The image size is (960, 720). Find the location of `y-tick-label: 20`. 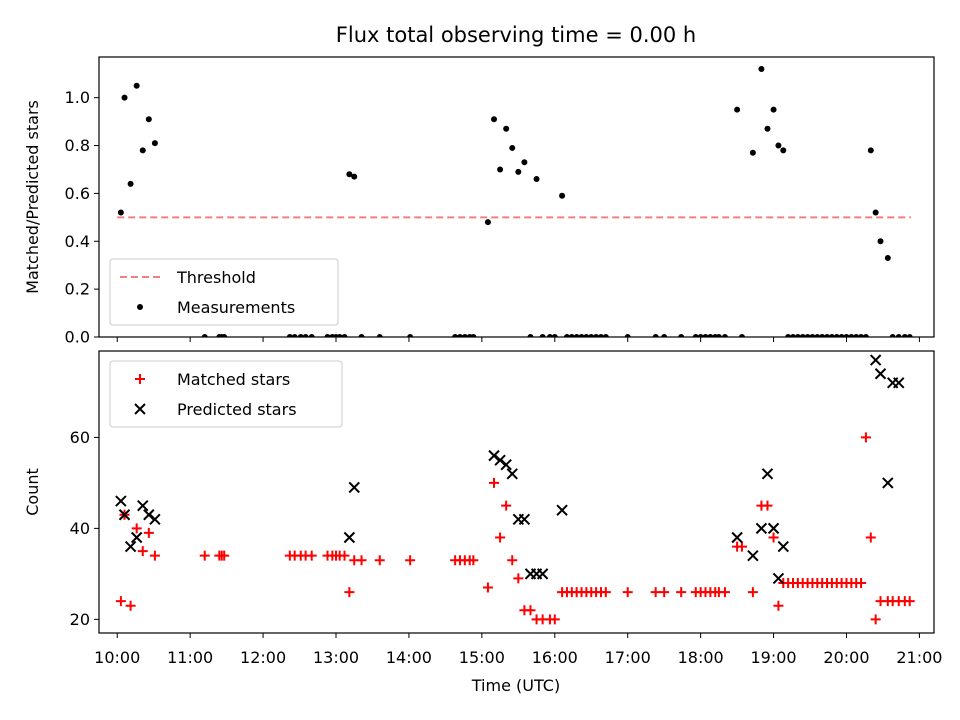

y-tick-label: 20 is located at coordinates (80, 619).